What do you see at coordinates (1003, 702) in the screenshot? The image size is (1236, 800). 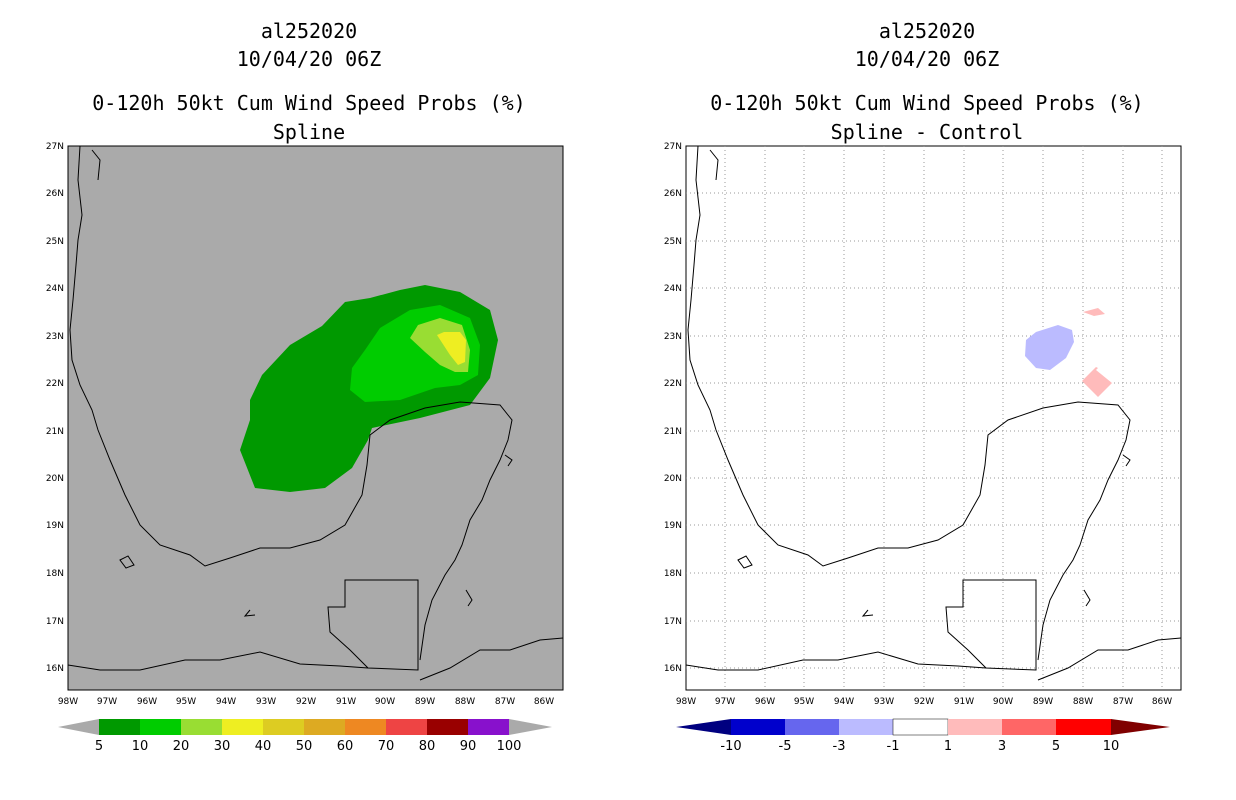 I see `lon-label: 90W` at bounding box center [1003, 702].